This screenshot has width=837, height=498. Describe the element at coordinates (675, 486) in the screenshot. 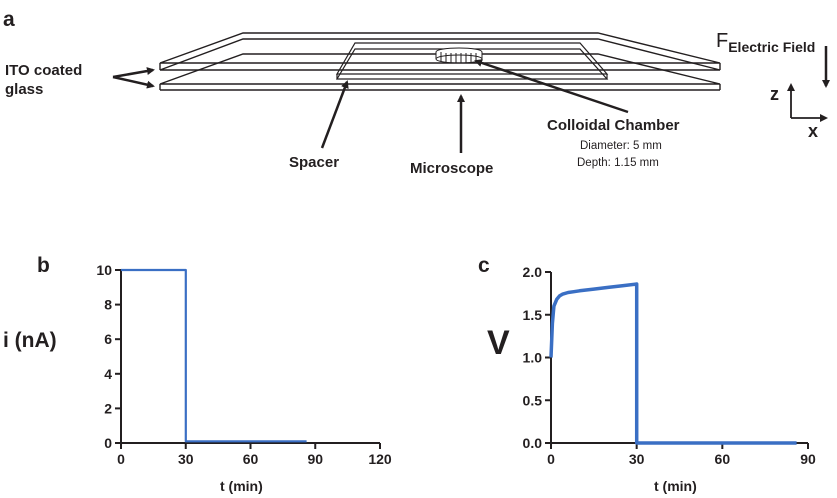

I see `chart-c-xlabel: t (min)` at that location.